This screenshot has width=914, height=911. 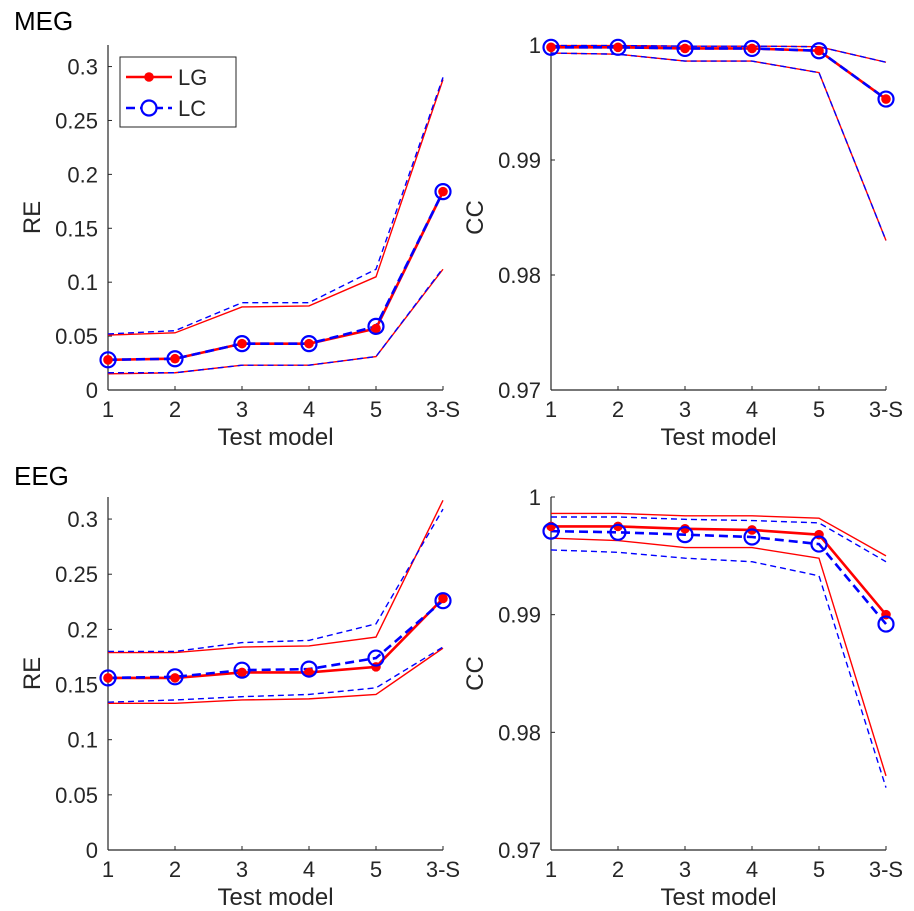 I want to click on series-line-lg, so click(x=276, y=638).